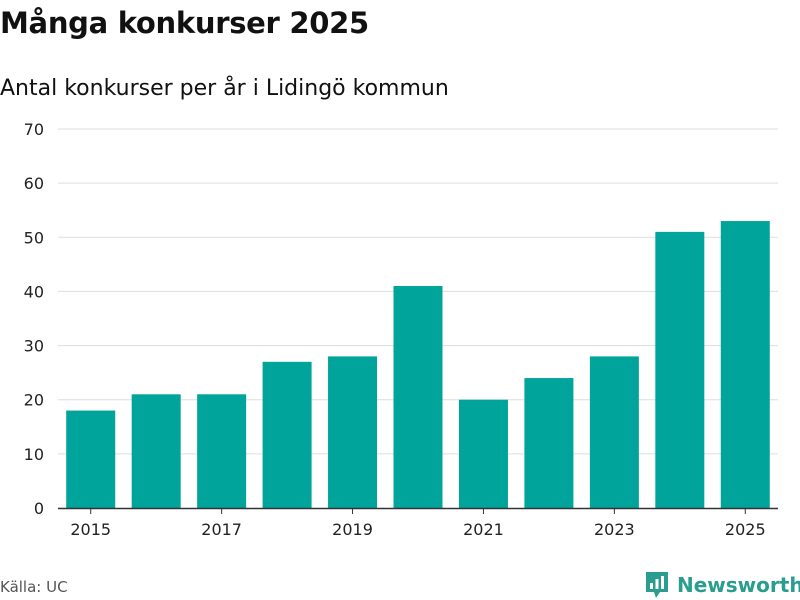 This screenshot has width=800, height=600. What do you see at coordinates (34, 291) in the screenshot?
I see `y-tick-label: 40` at bounding box center [34, 291].